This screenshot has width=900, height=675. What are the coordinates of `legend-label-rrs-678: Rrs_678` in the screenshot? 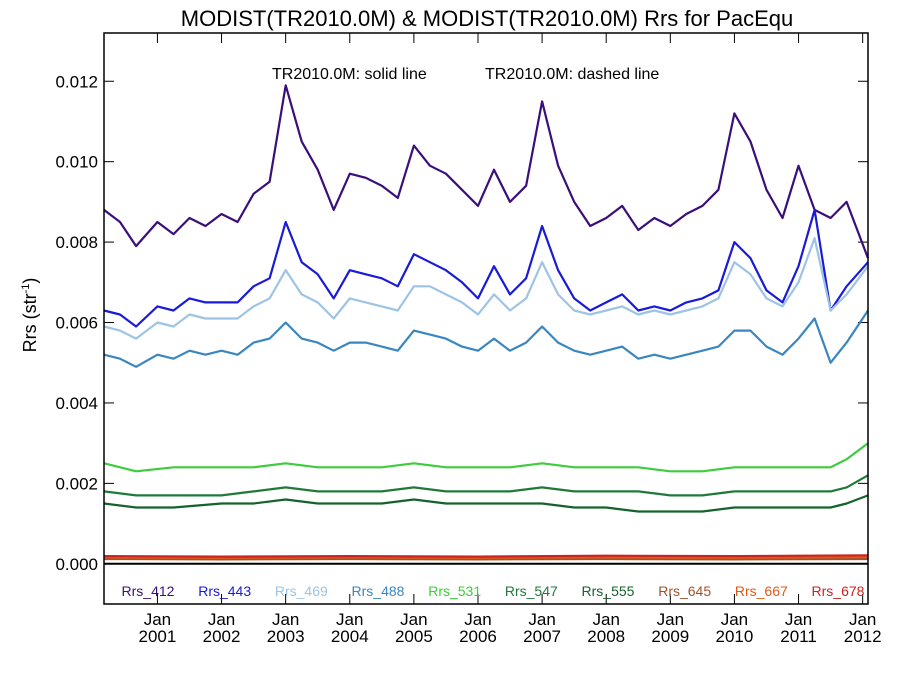 It's located at (838, 591).